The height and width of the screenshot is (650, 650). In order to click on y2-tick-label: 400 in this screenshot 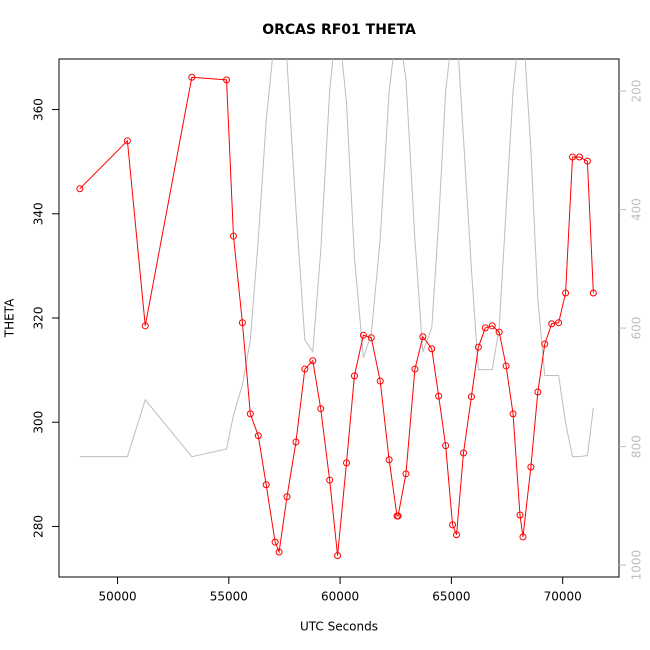, I will do `click(637, 209)`.